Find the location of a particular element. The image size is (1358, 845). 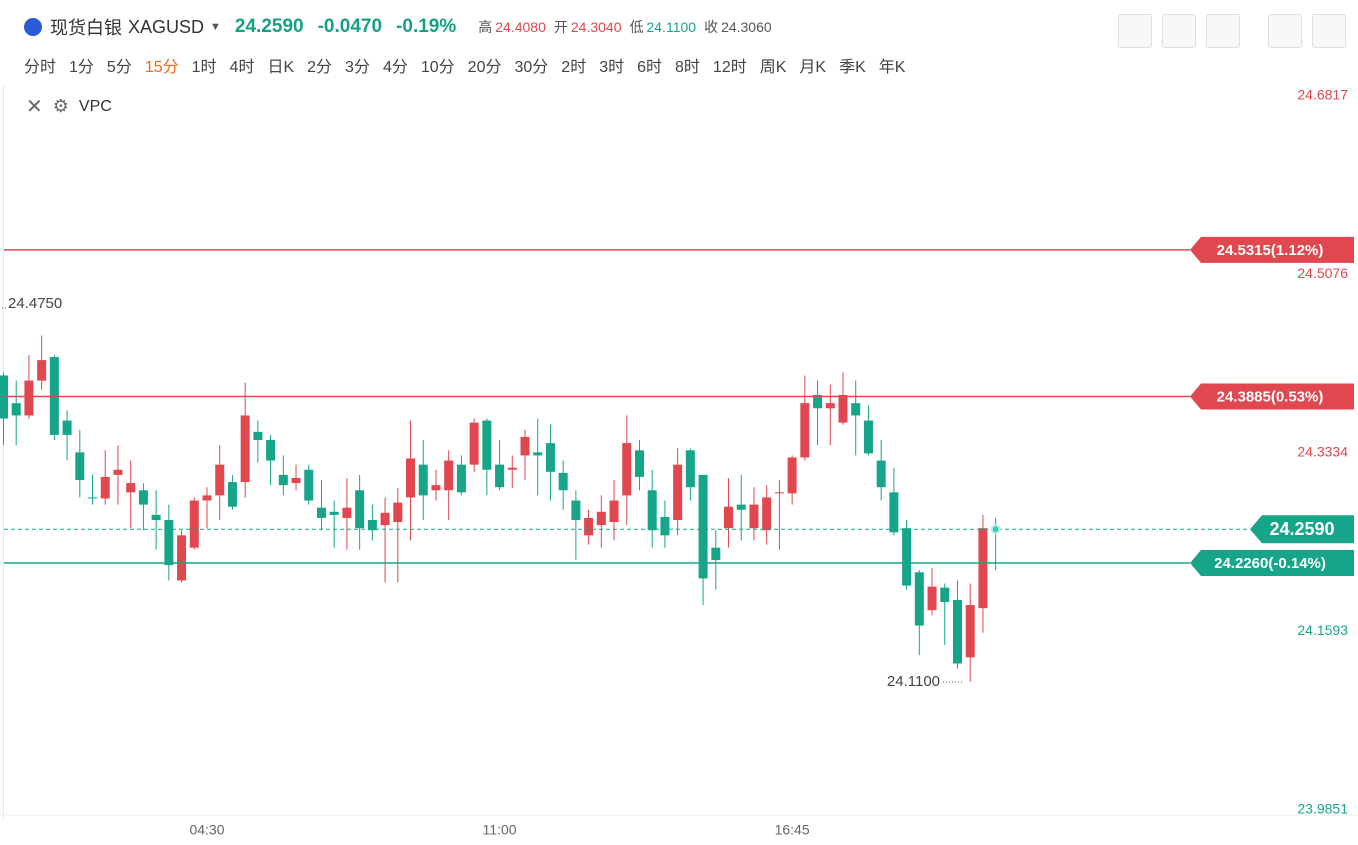

last-price-dot is located at coordinates (995, 529).